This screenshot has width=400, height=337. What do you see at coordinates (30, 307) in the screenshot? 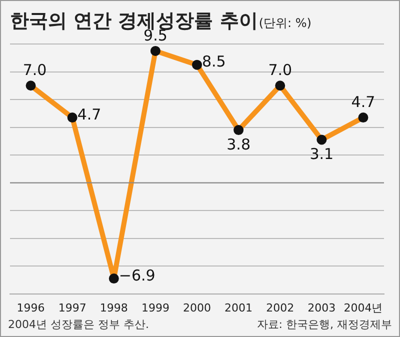
I see `x-tick-label: 1996` at bounding box center [30, 307].